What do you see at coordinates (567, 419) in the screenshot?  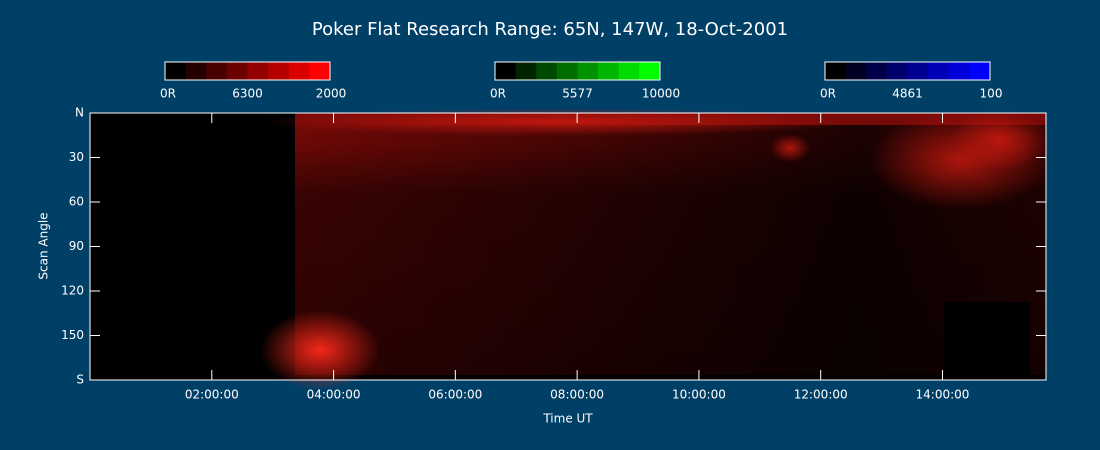 I see `x-axis-label: Time UT` at bounding box center [567, 419].